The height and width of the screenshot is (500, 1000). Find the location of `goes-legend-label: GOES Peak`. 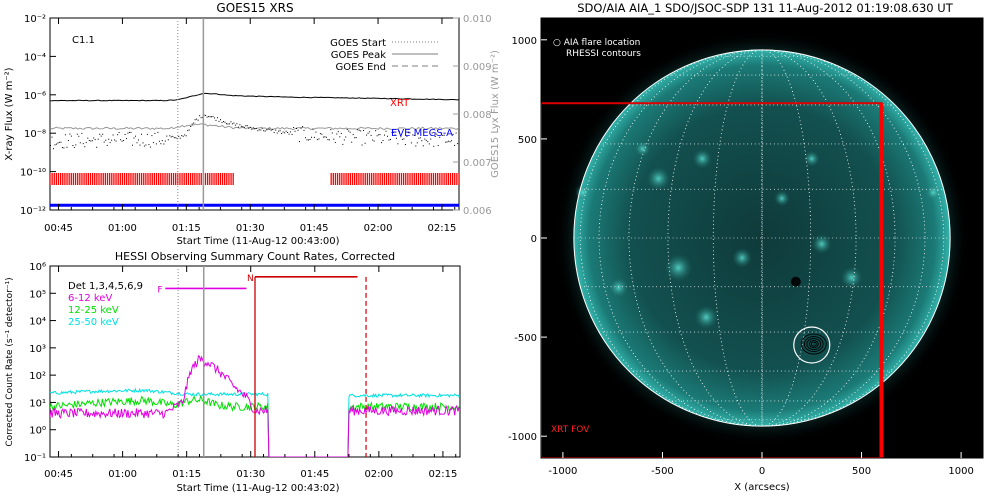

goes-legend-label: GOES Peak is located at coordinates (358, 55).